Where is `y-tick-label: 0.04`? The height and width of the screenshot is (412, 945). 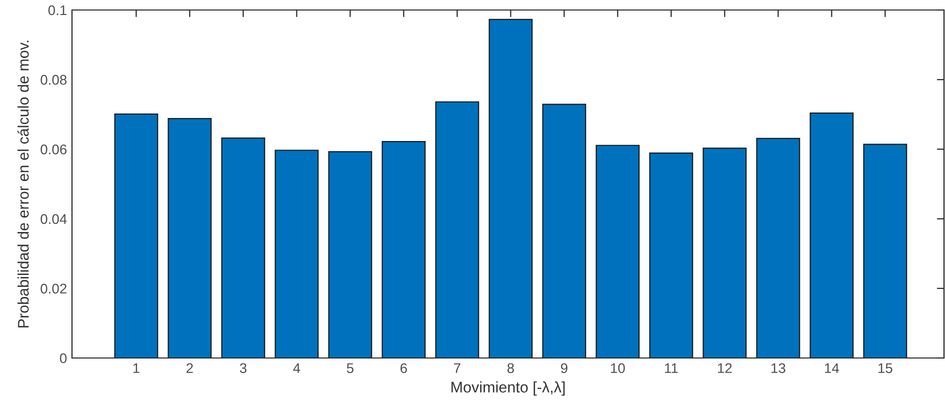
y-tick-label: 0.04 is located at coordinates (53, 219).